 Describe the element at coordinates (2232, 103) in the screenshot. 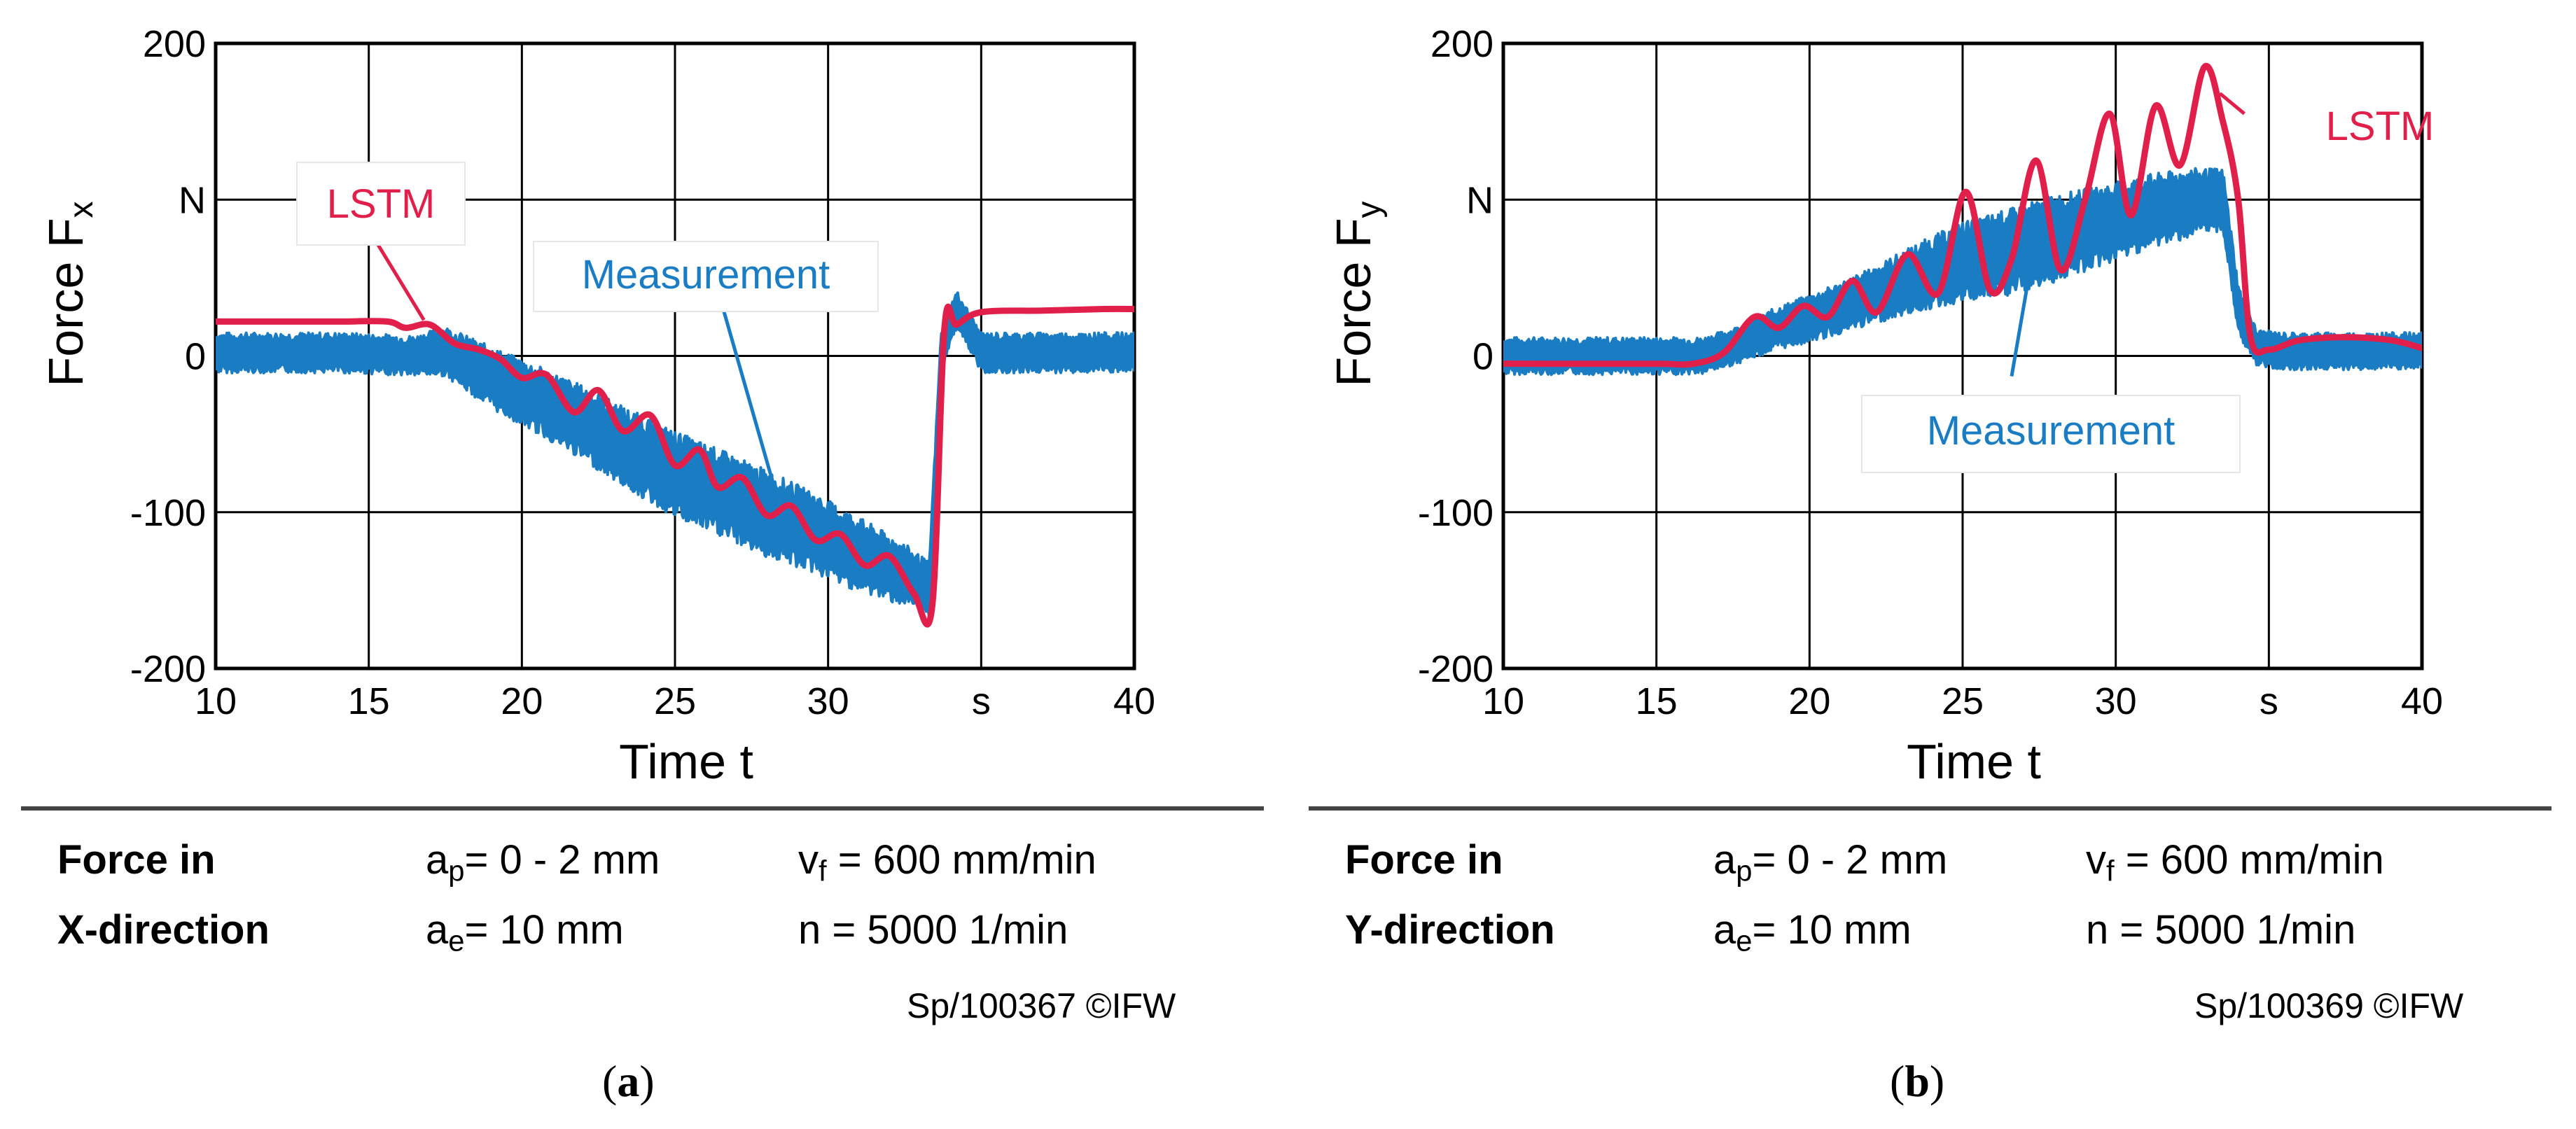

I see `lstm-leader-line` at that location.